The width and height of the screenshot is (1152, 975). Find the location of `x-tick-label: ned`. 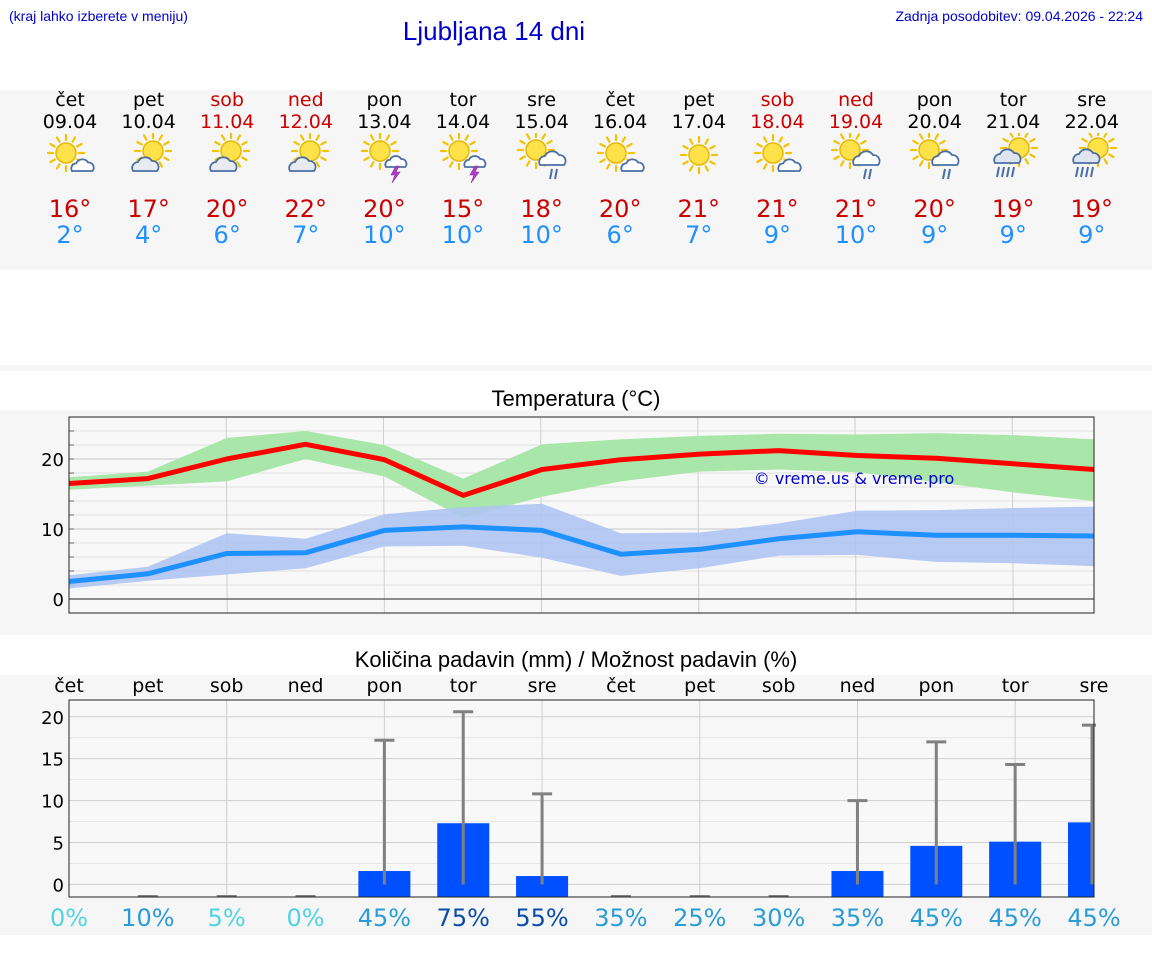

x-tick-label: ned is located at coordinates (858, 686).